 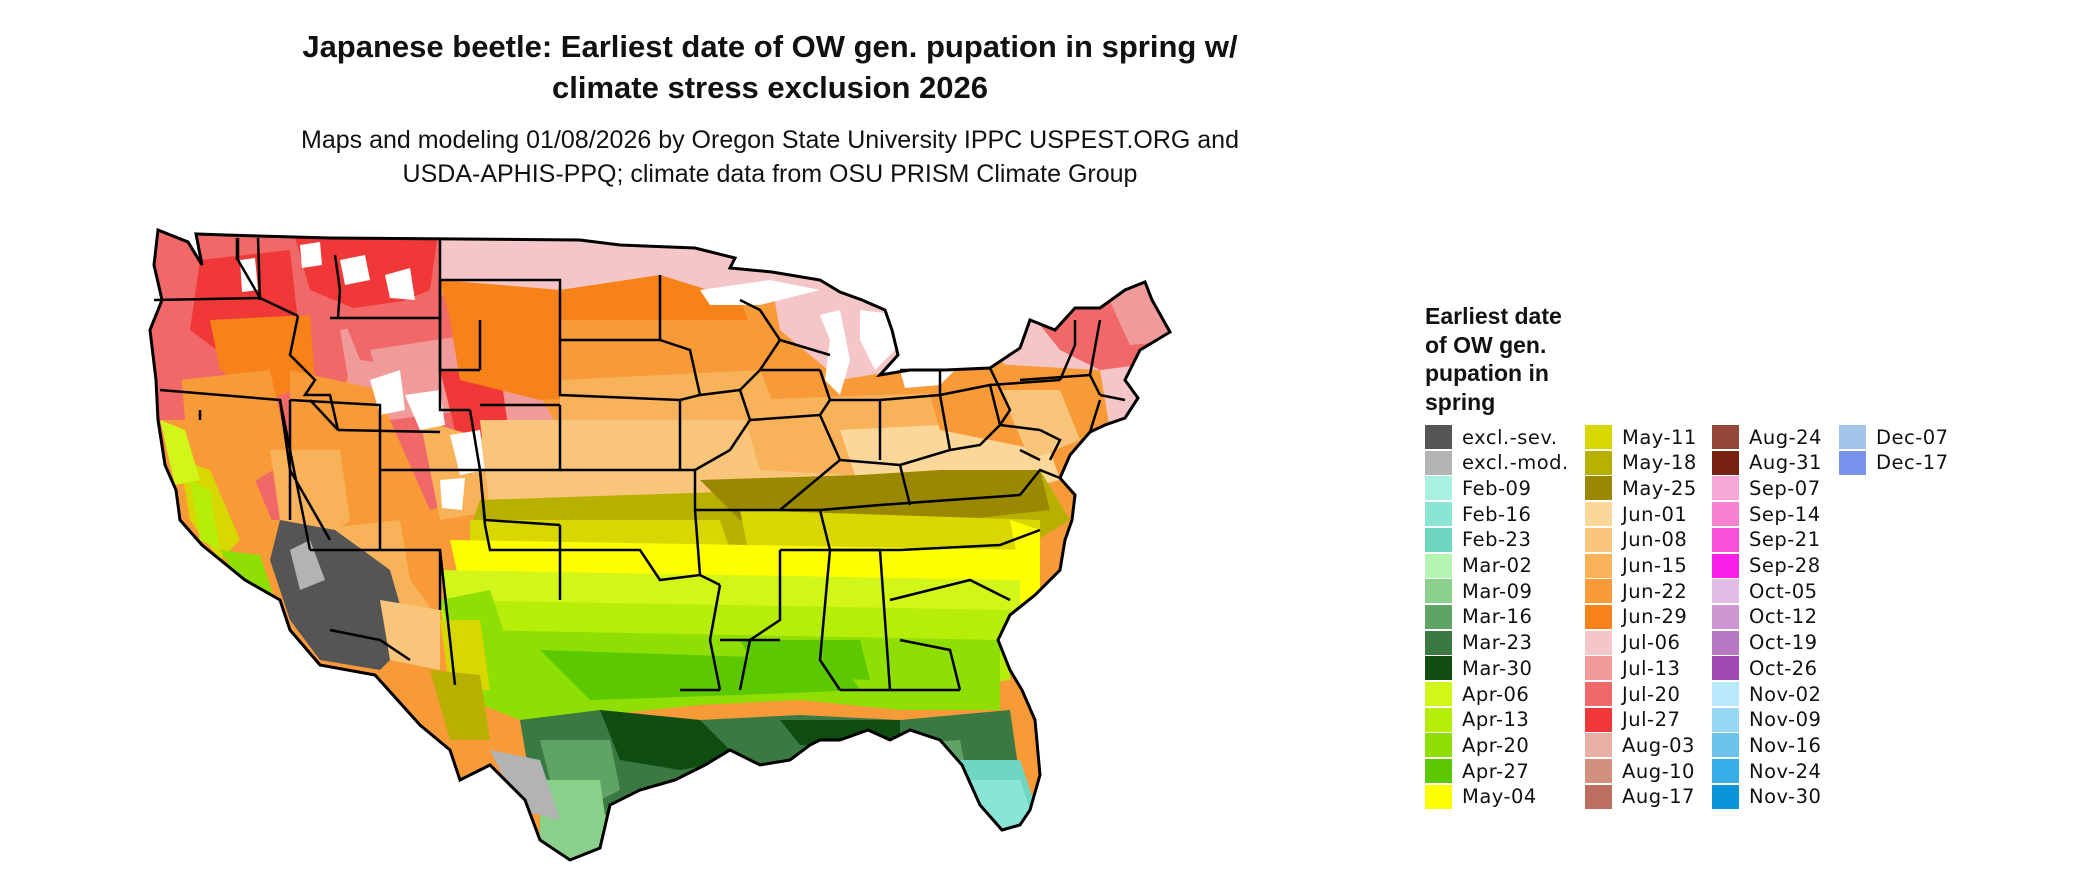 I want to click on legend-label: May-04, so click(x=1499, y=797).